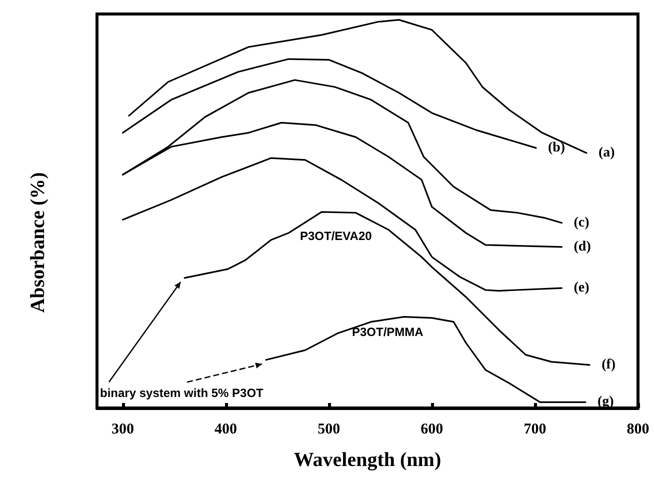  I want to click on series-label: (f), so click(609, 364).